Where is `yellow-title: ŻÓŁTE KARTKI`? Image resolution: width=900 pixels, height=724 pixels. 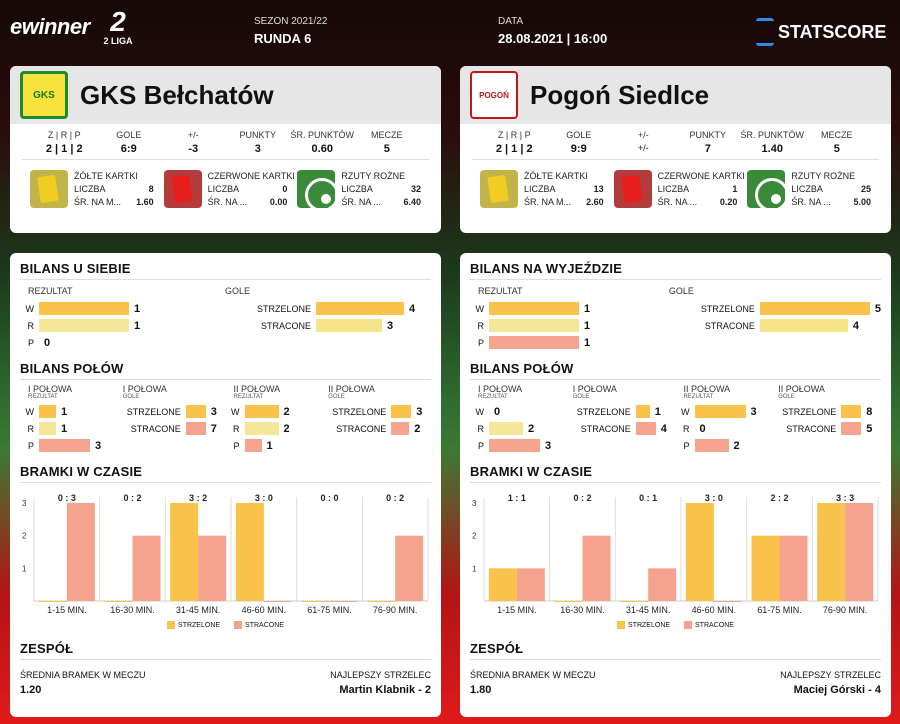
yellow-title: ŻÓŁTE KARTKI is located at coordinates (556, 176).